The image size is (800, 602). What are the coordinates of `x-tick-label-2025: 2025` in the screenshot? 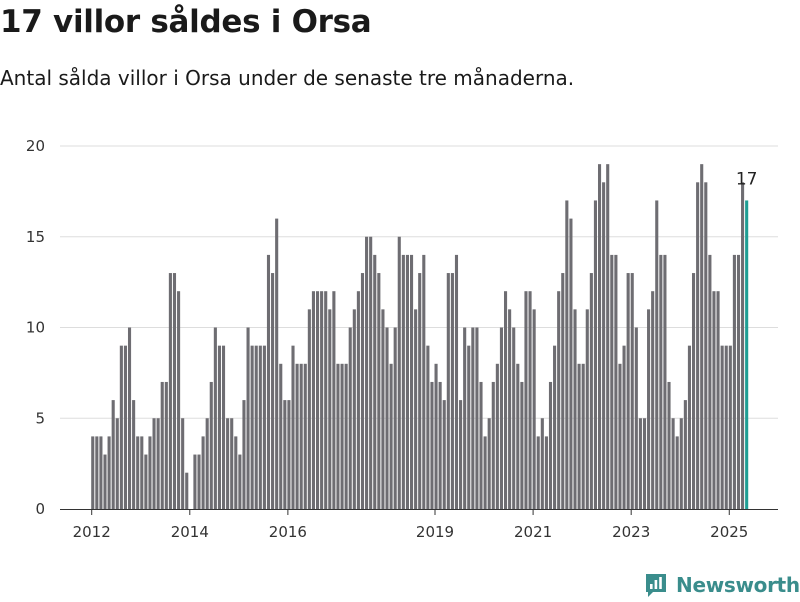 It's located at (729, 532).